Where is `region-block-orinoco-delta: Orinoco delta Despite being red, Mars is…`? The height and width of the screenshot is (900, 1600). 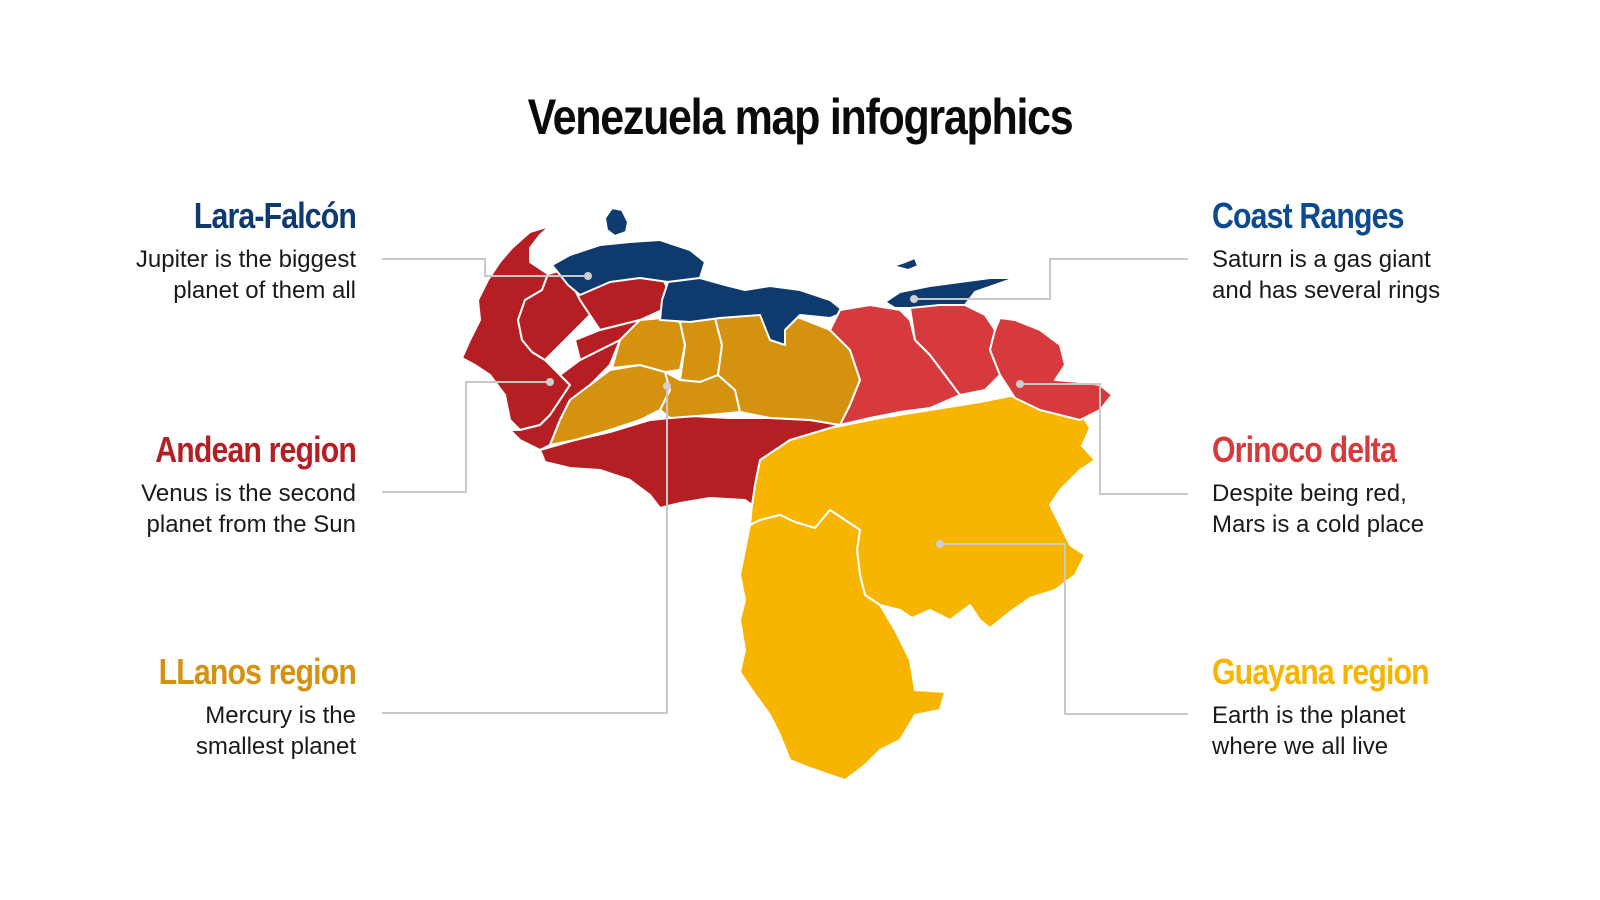 region-block-orinoco-delta: Orinoco delta Despite being red, Mars is… is located at coordinates (1362, 484).